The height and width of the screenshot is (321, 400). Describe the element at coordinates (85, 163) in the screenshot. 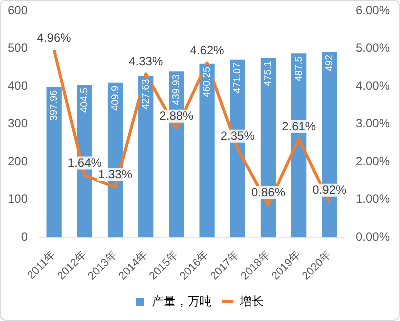

I see `data-label: 1.64%` at that location.